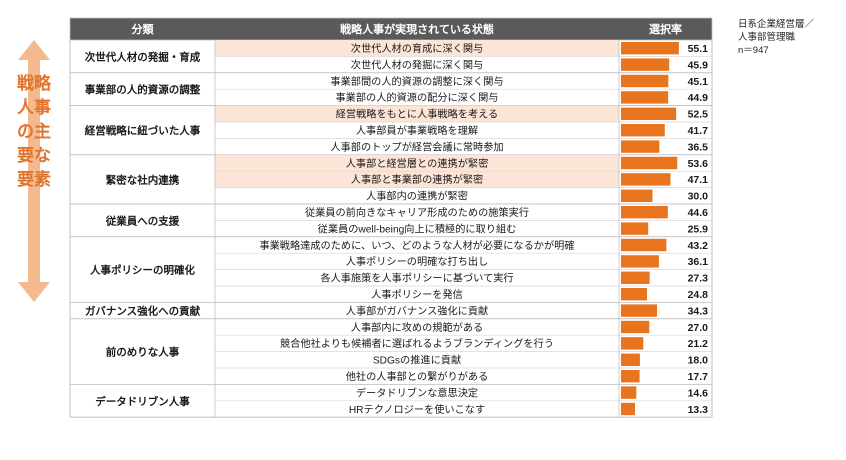 This screenshot has width=846, height=460. Describe the element at coordinates (34, 132) in the screenshot. I see `side-label: 戦略人事の主要な要素` at that location.